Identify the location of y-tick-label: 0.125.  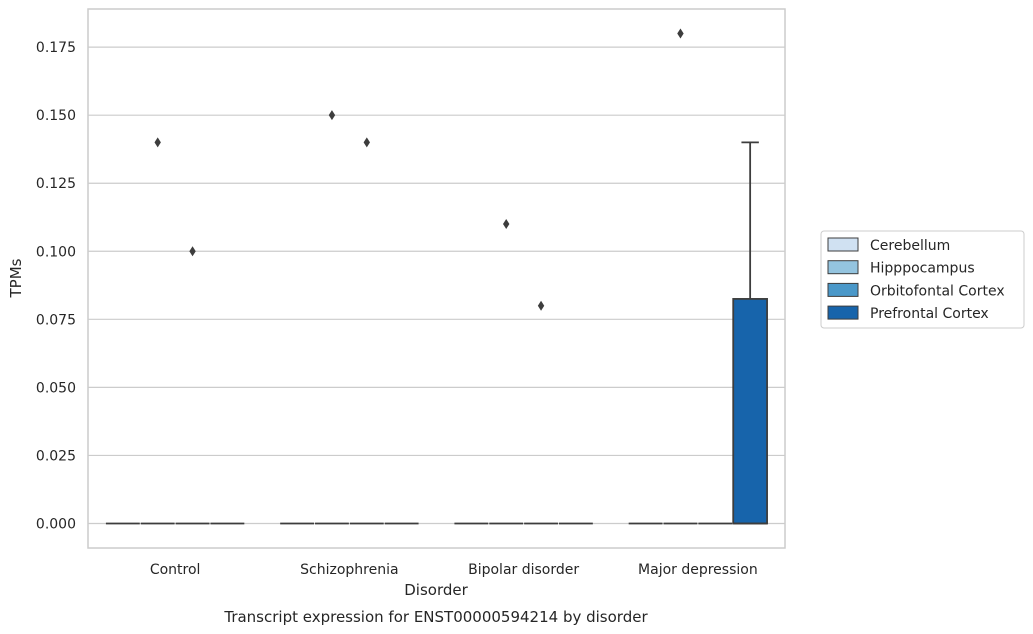
(56, 184).